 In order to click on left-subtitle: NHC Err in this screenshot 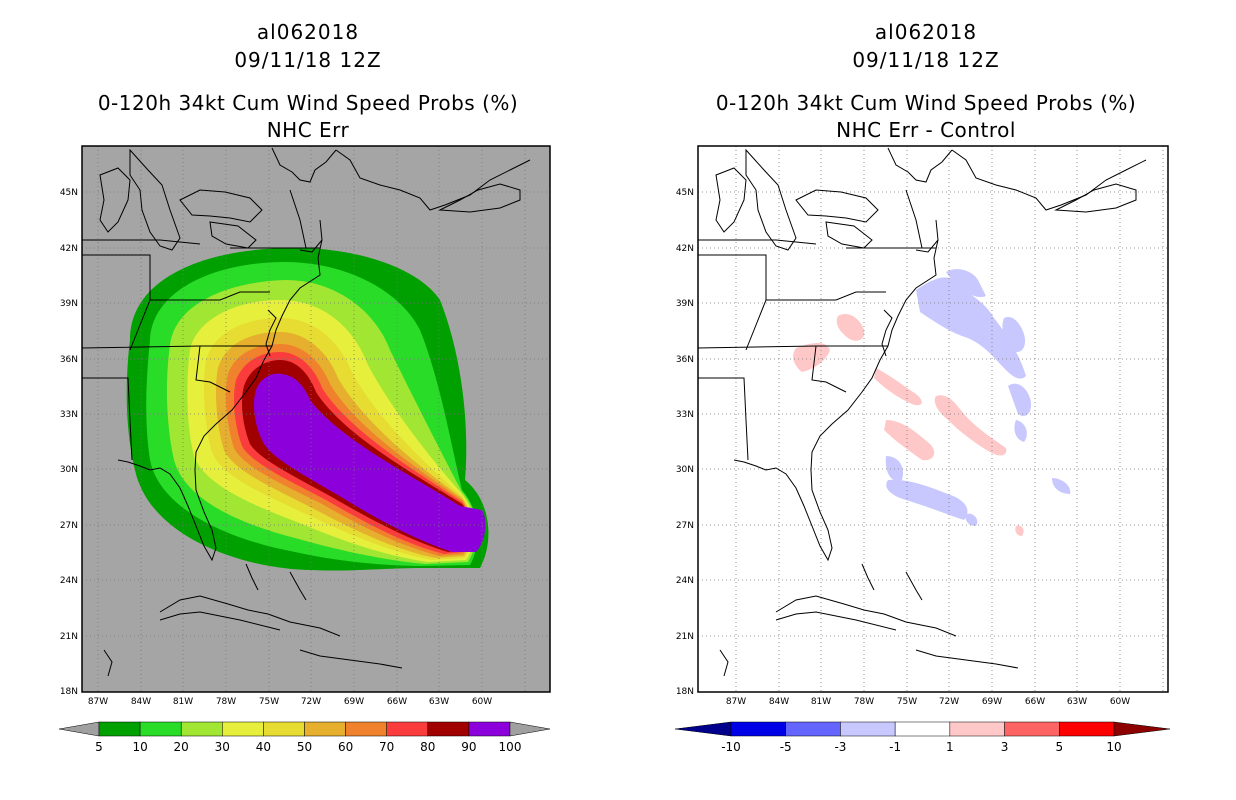, I will do `click(308, 130)`.